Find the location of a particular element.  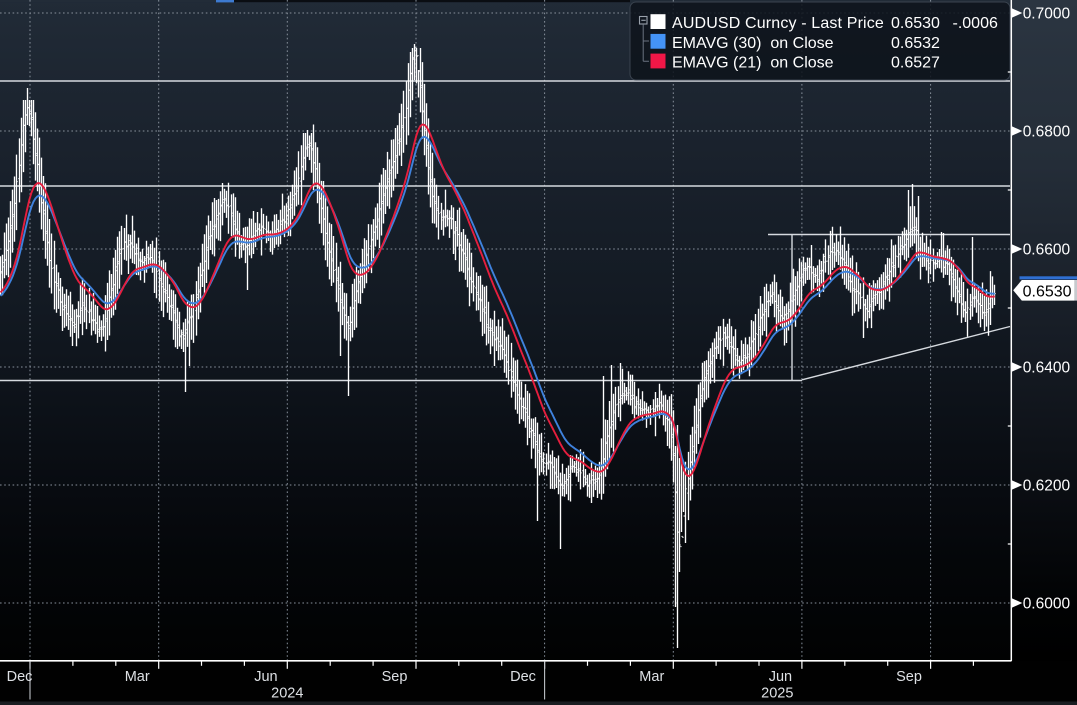

svg-text: 0.6527 is located at coordinates (915, 63).